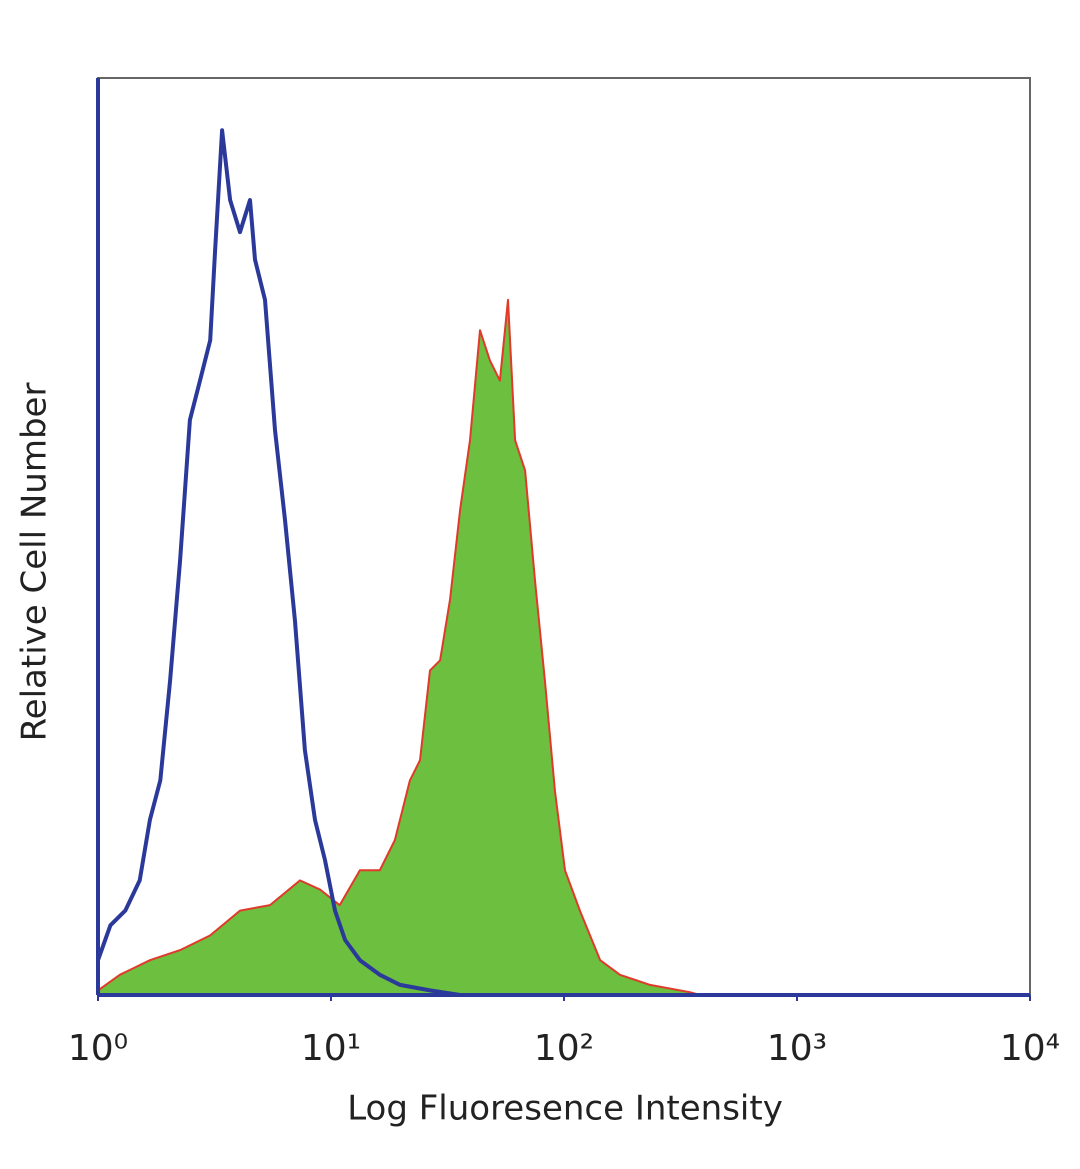 The height and width of the screenshot is (1169, 1080). Describe the element at coordinates (564, 1048) in the screenshot. I see `x-tick-label: 10²` at that location.